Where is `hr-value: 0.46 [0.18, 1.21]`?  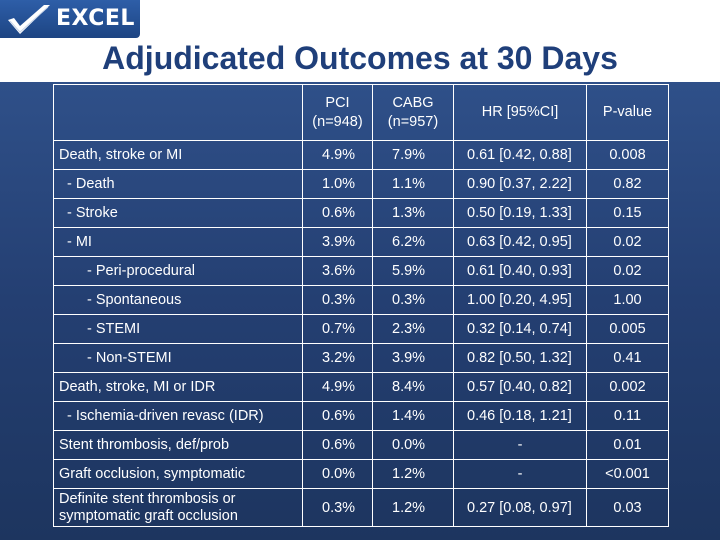 hr-value: 0.46 [0.18, 1.21] is located at coordinates (520, 416).